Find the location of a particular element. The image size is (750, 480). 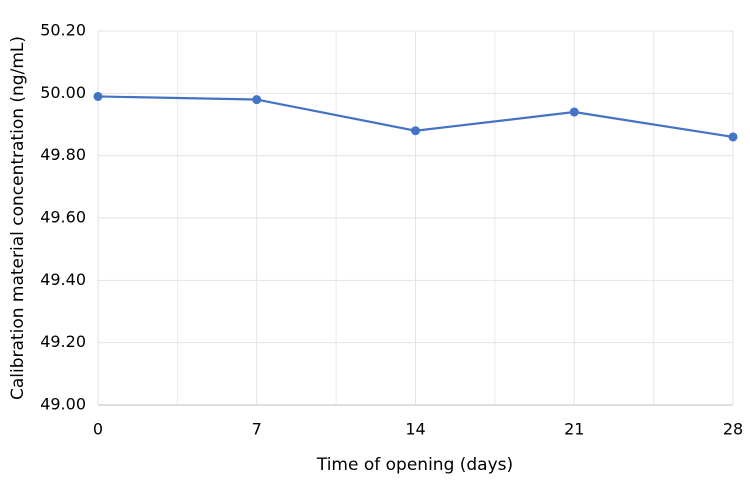

x-tick-label: 7 is located at coordinates (257, 429).